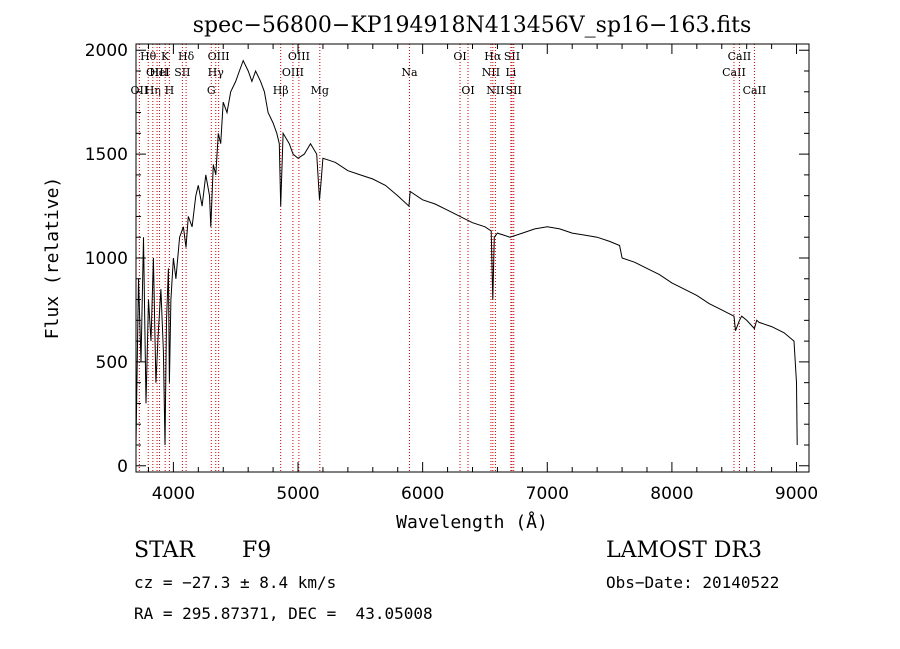 The image size is (900, 649). I want to click on y-tick-label: 500, so click(112, 363).